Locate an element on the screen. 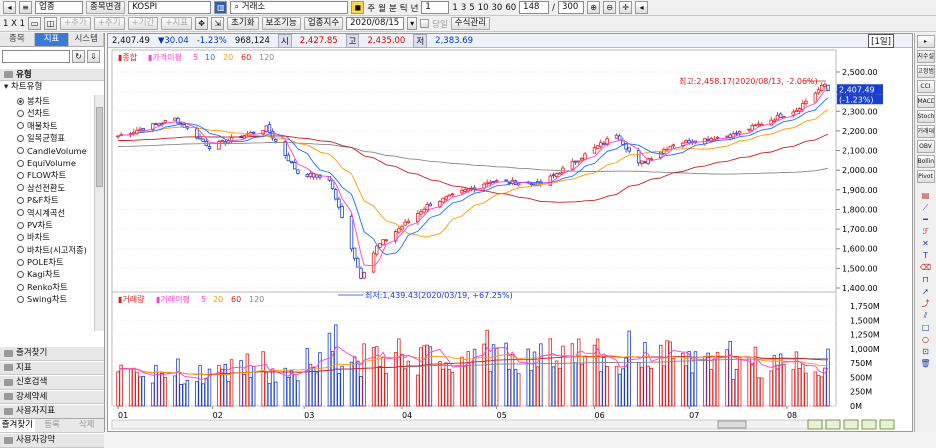 This screenshot has width=936, height=448. tree-scrollbar-thumb is located at coordinates (99, 147).